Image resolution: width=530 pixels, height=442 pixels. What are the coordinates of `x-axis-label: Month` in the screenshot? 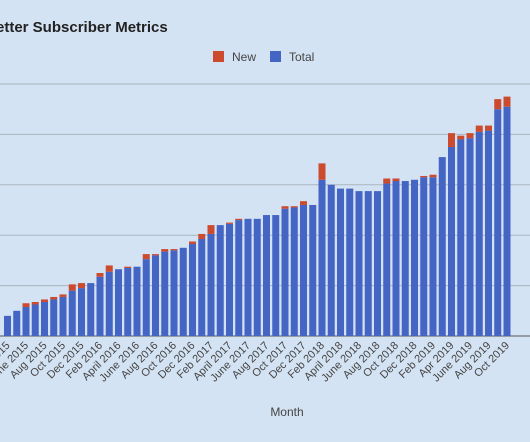 It's located at (286, 412).